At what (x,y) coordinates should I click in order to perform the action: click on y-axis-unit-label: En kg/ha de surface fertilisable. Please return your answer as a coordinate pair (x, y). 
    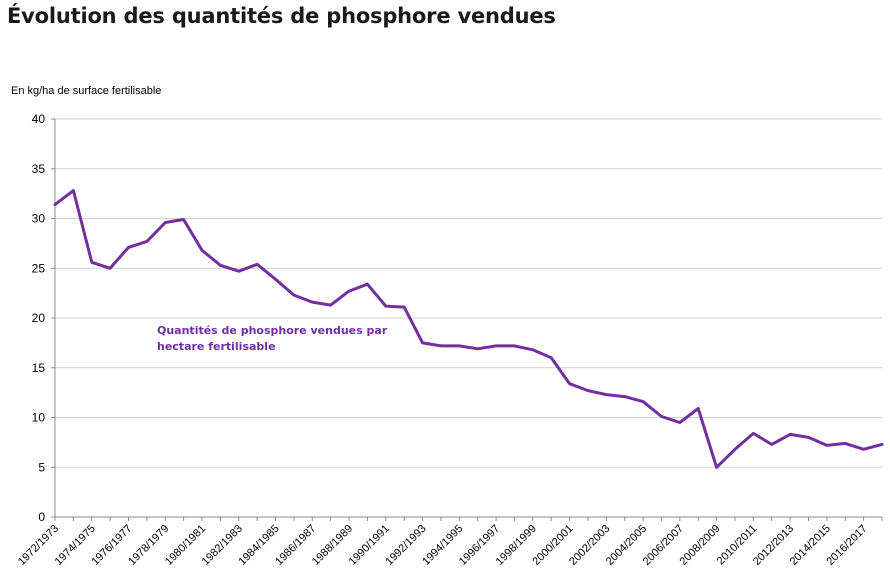
    Looking at the image, I should click on (86, 91).